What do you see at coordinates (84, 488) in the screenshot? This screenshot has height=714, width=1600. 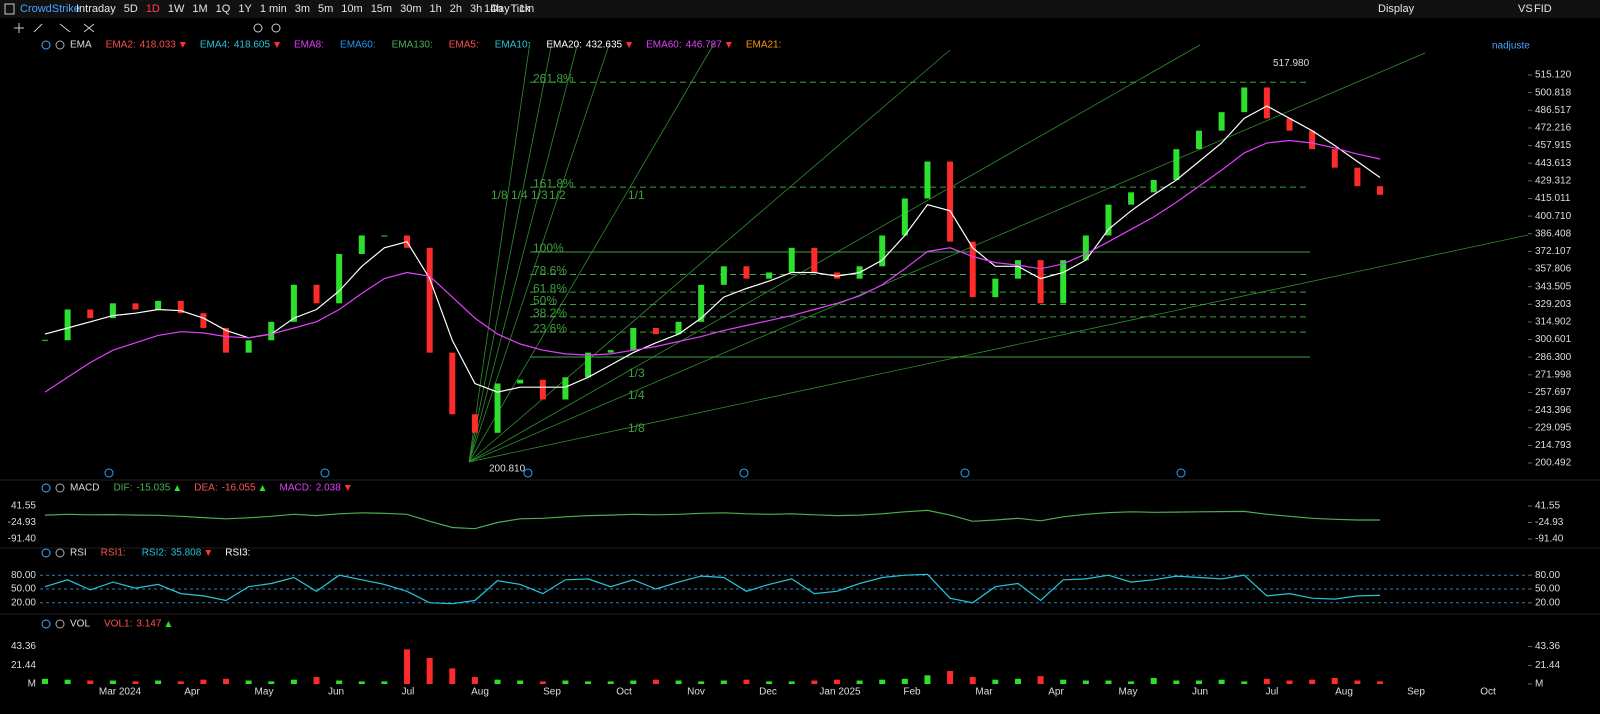 I see `indicator-title: MACD` at bounding box center [84, 488].